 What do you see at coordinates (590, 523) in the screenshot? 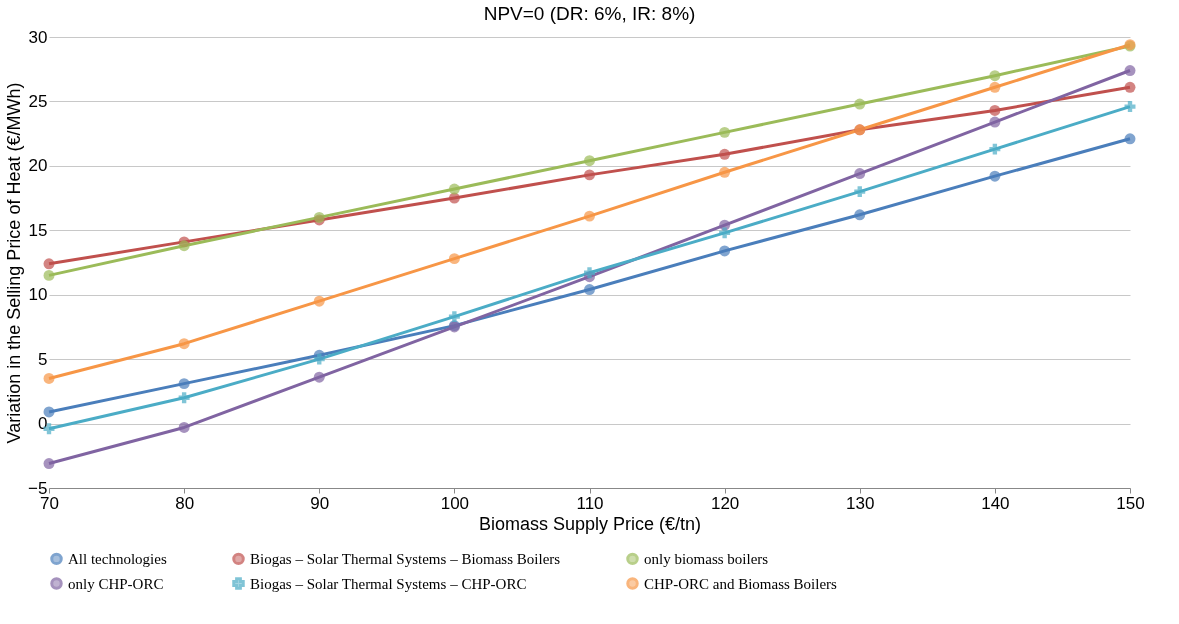
I see `x-axis-title: Biomass Supply Price (€/tn)` at bounding box center [590, 523].